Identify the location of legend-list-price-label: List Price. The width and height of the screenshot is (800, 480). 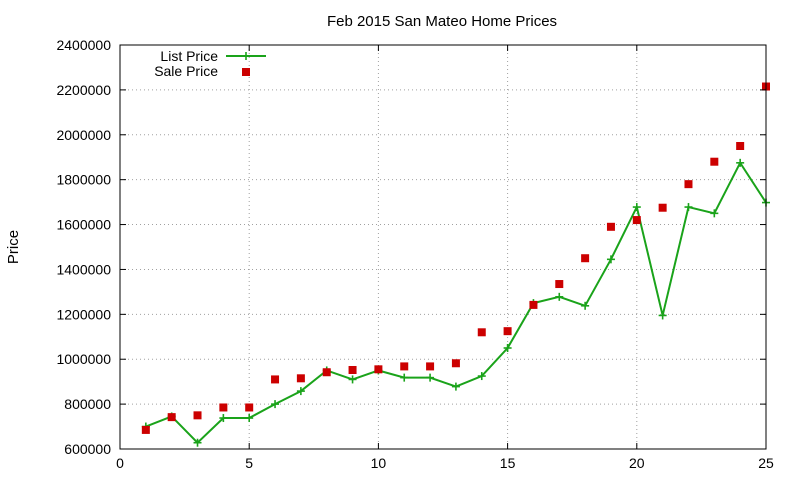
(189, 56).